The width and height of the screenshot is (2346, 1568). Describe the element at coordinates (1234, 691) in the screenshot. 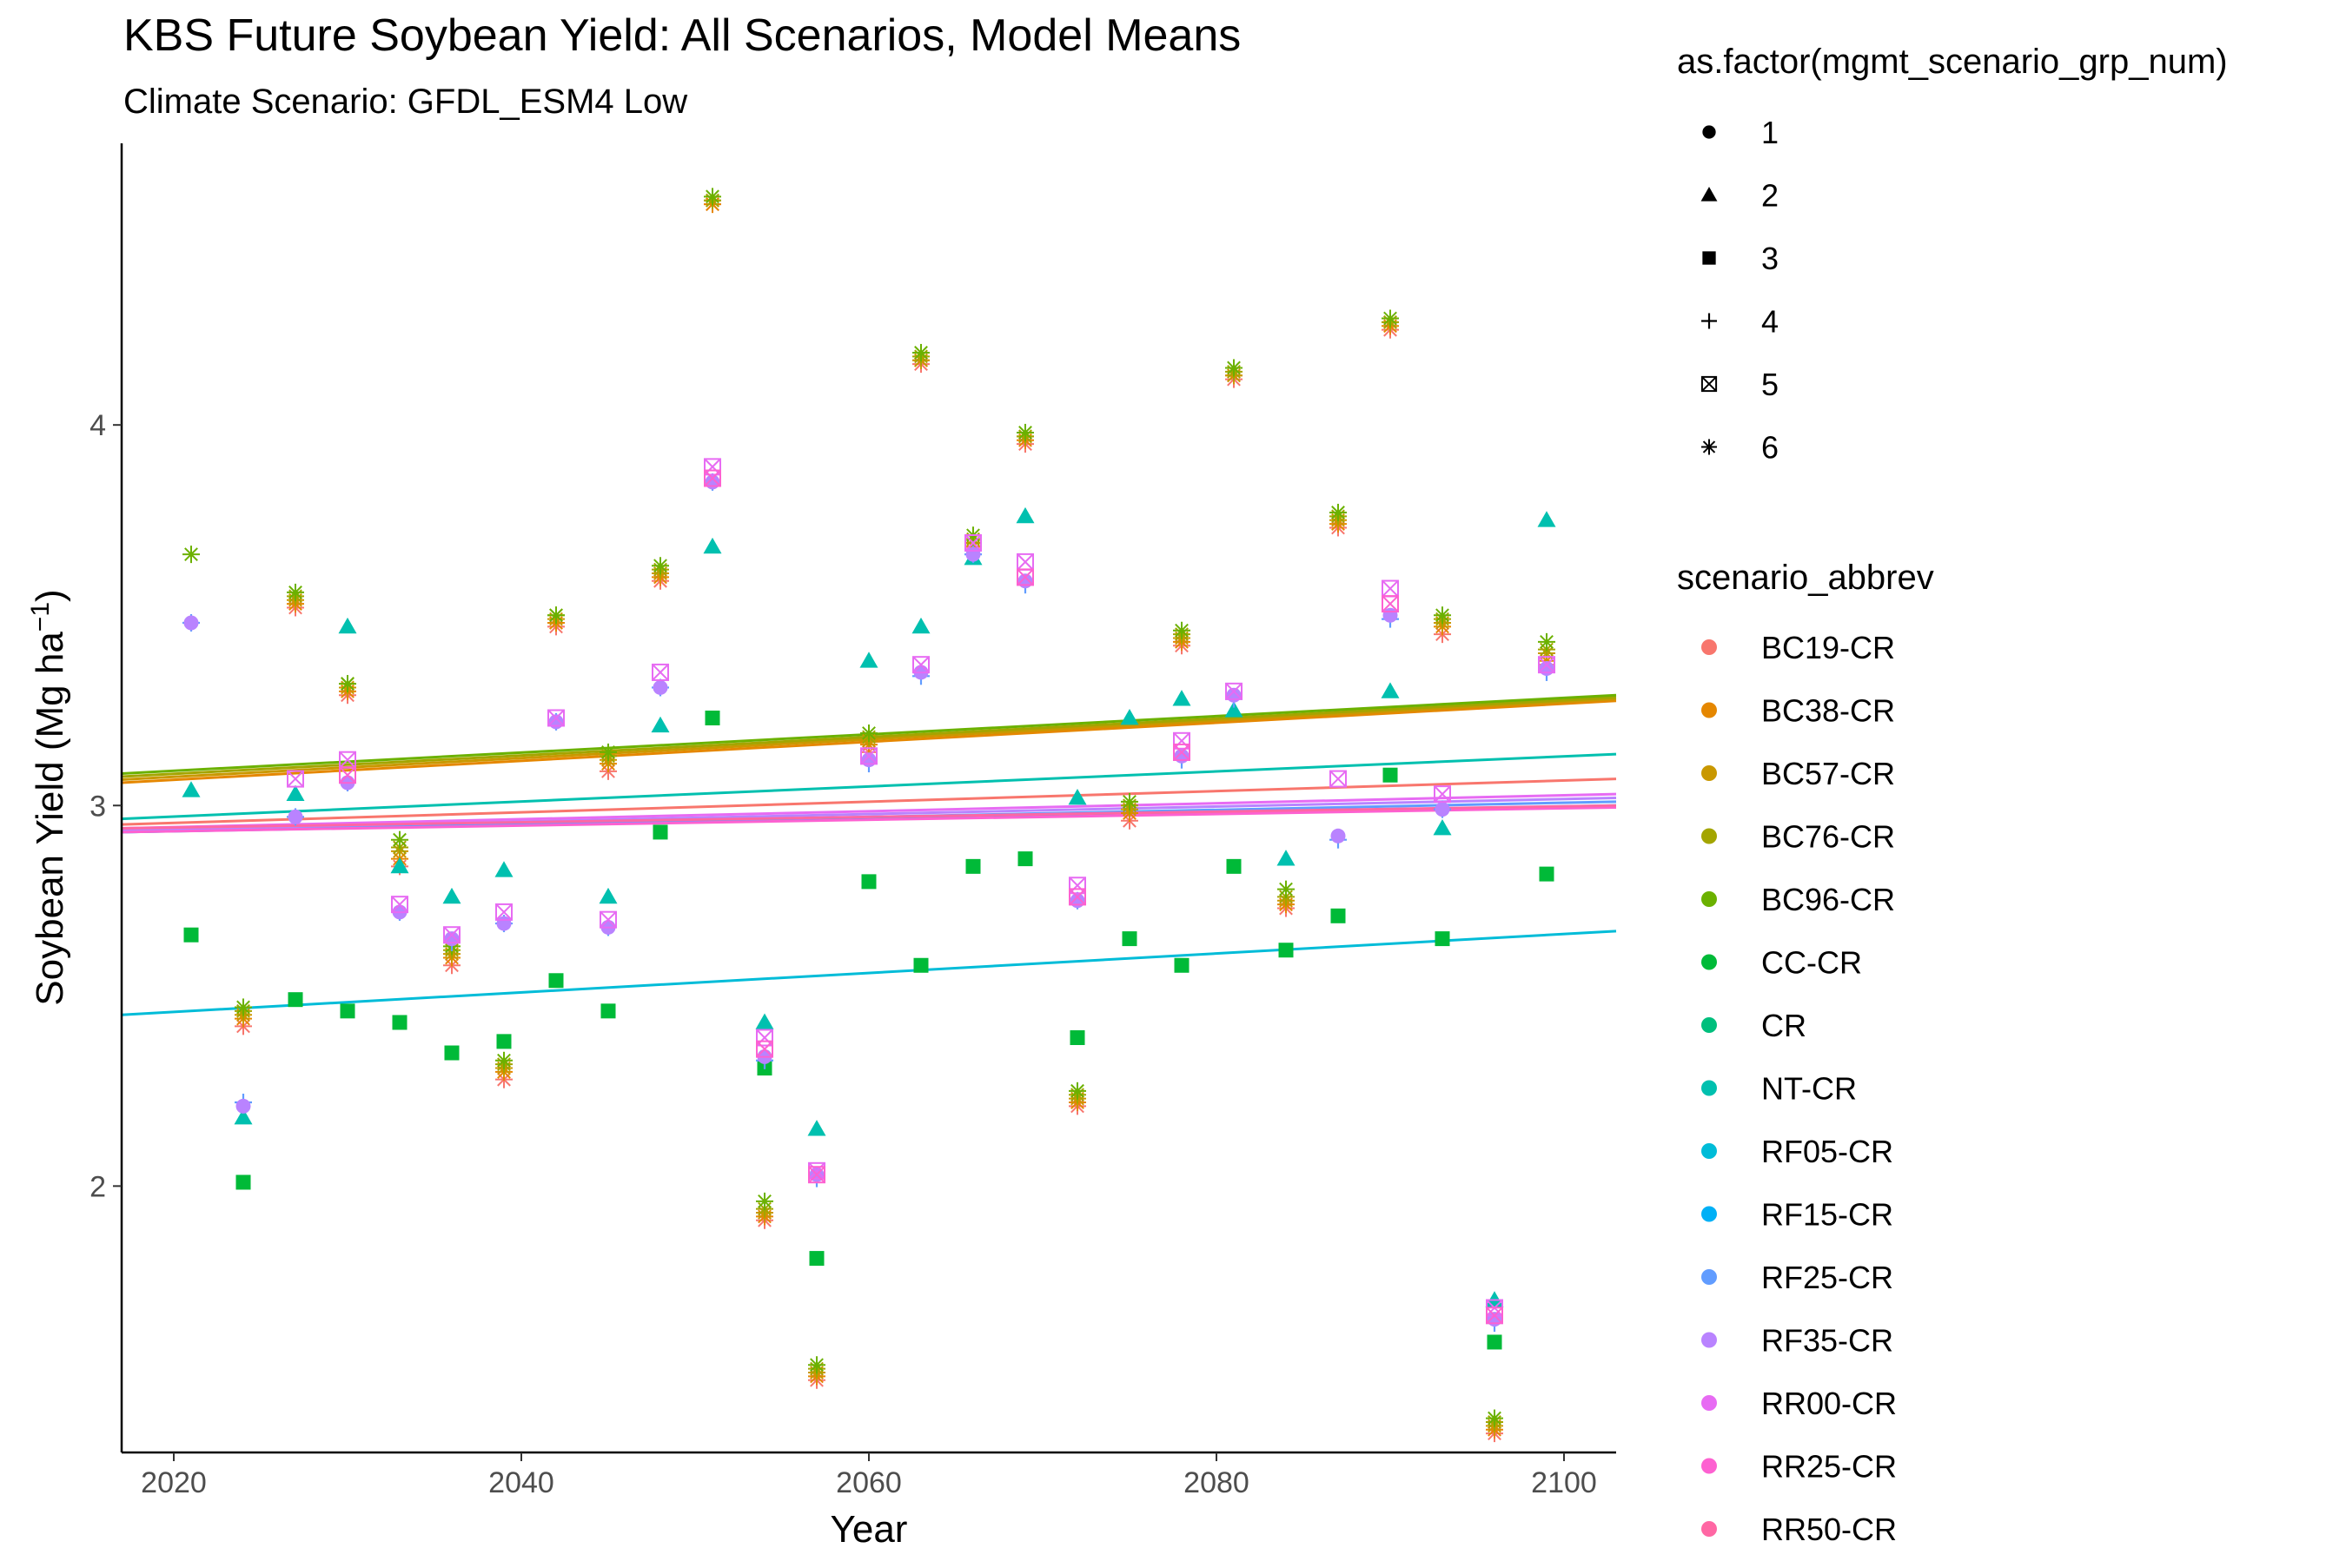

I see `point-rr00-cr-2081-box` at that location.